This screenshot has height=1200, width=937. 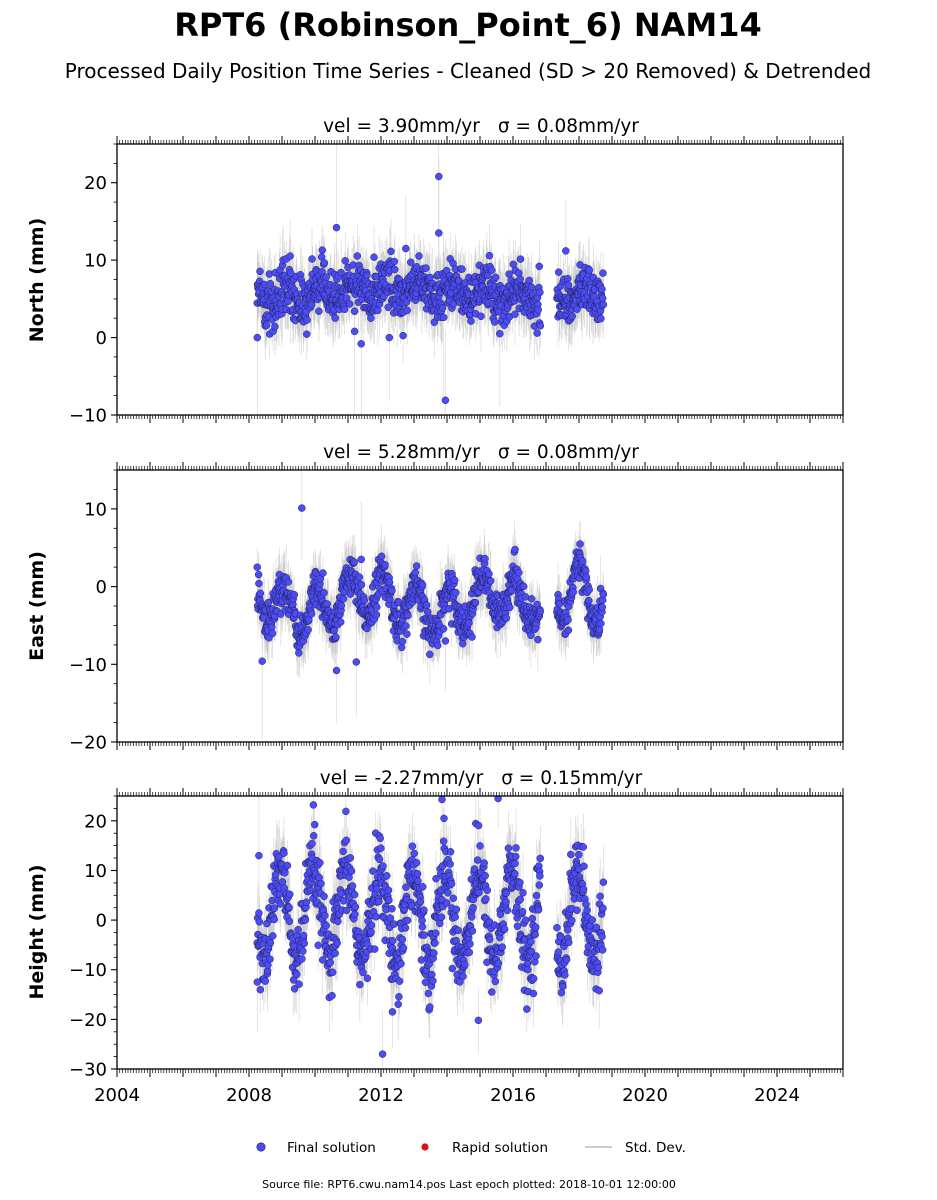 What do you see at coordinates (568, 452) in the screenshot?
I see `east-sigma-label: σ = 0.08mm/yr` at bounding box center [568, 452].